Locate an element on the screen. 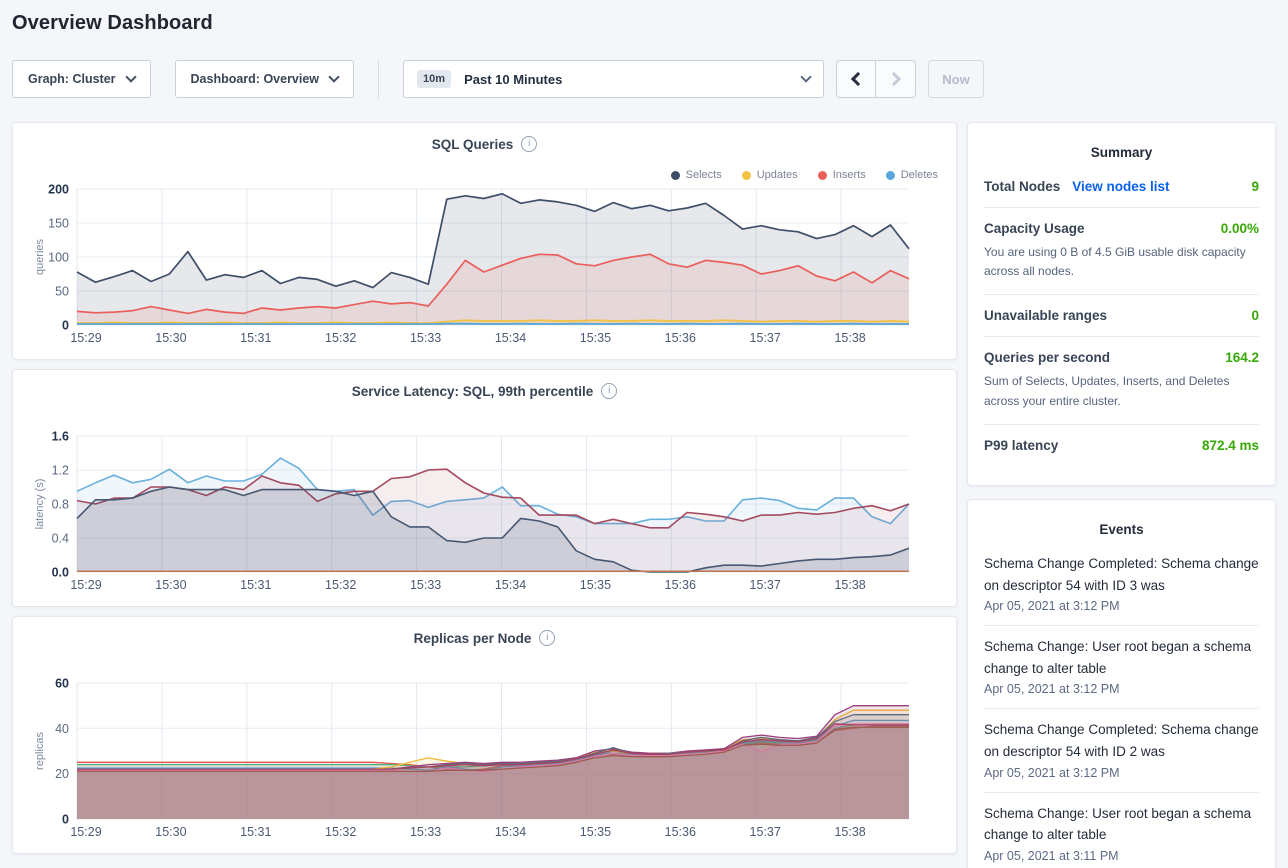 Image resolution: width=1288 pixels, height=868 pixels. dashboard-dropdown: Dashboard: Overview is located at coordinates (264, 79).